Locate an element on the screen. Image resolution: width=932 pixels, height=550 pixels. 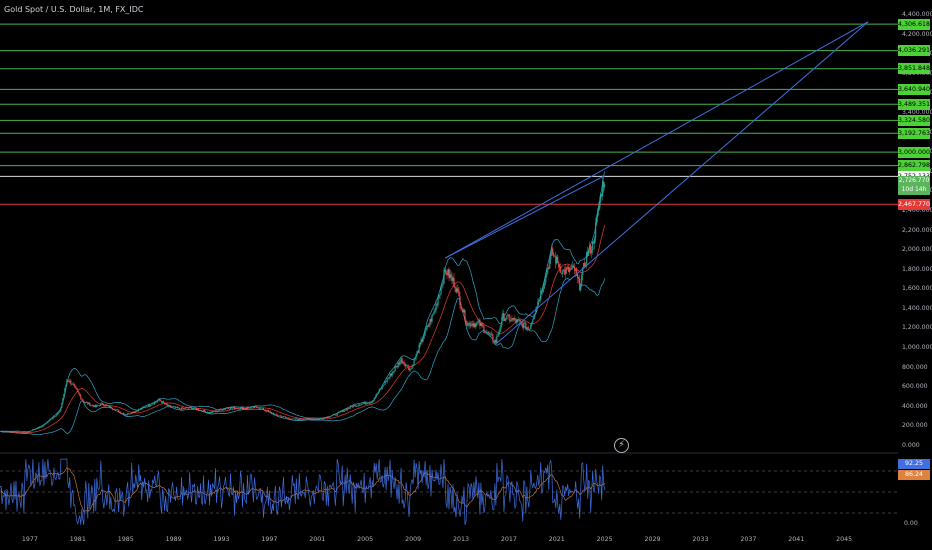
time-axis-tick: 2029 is located at coordinates (652, 539).